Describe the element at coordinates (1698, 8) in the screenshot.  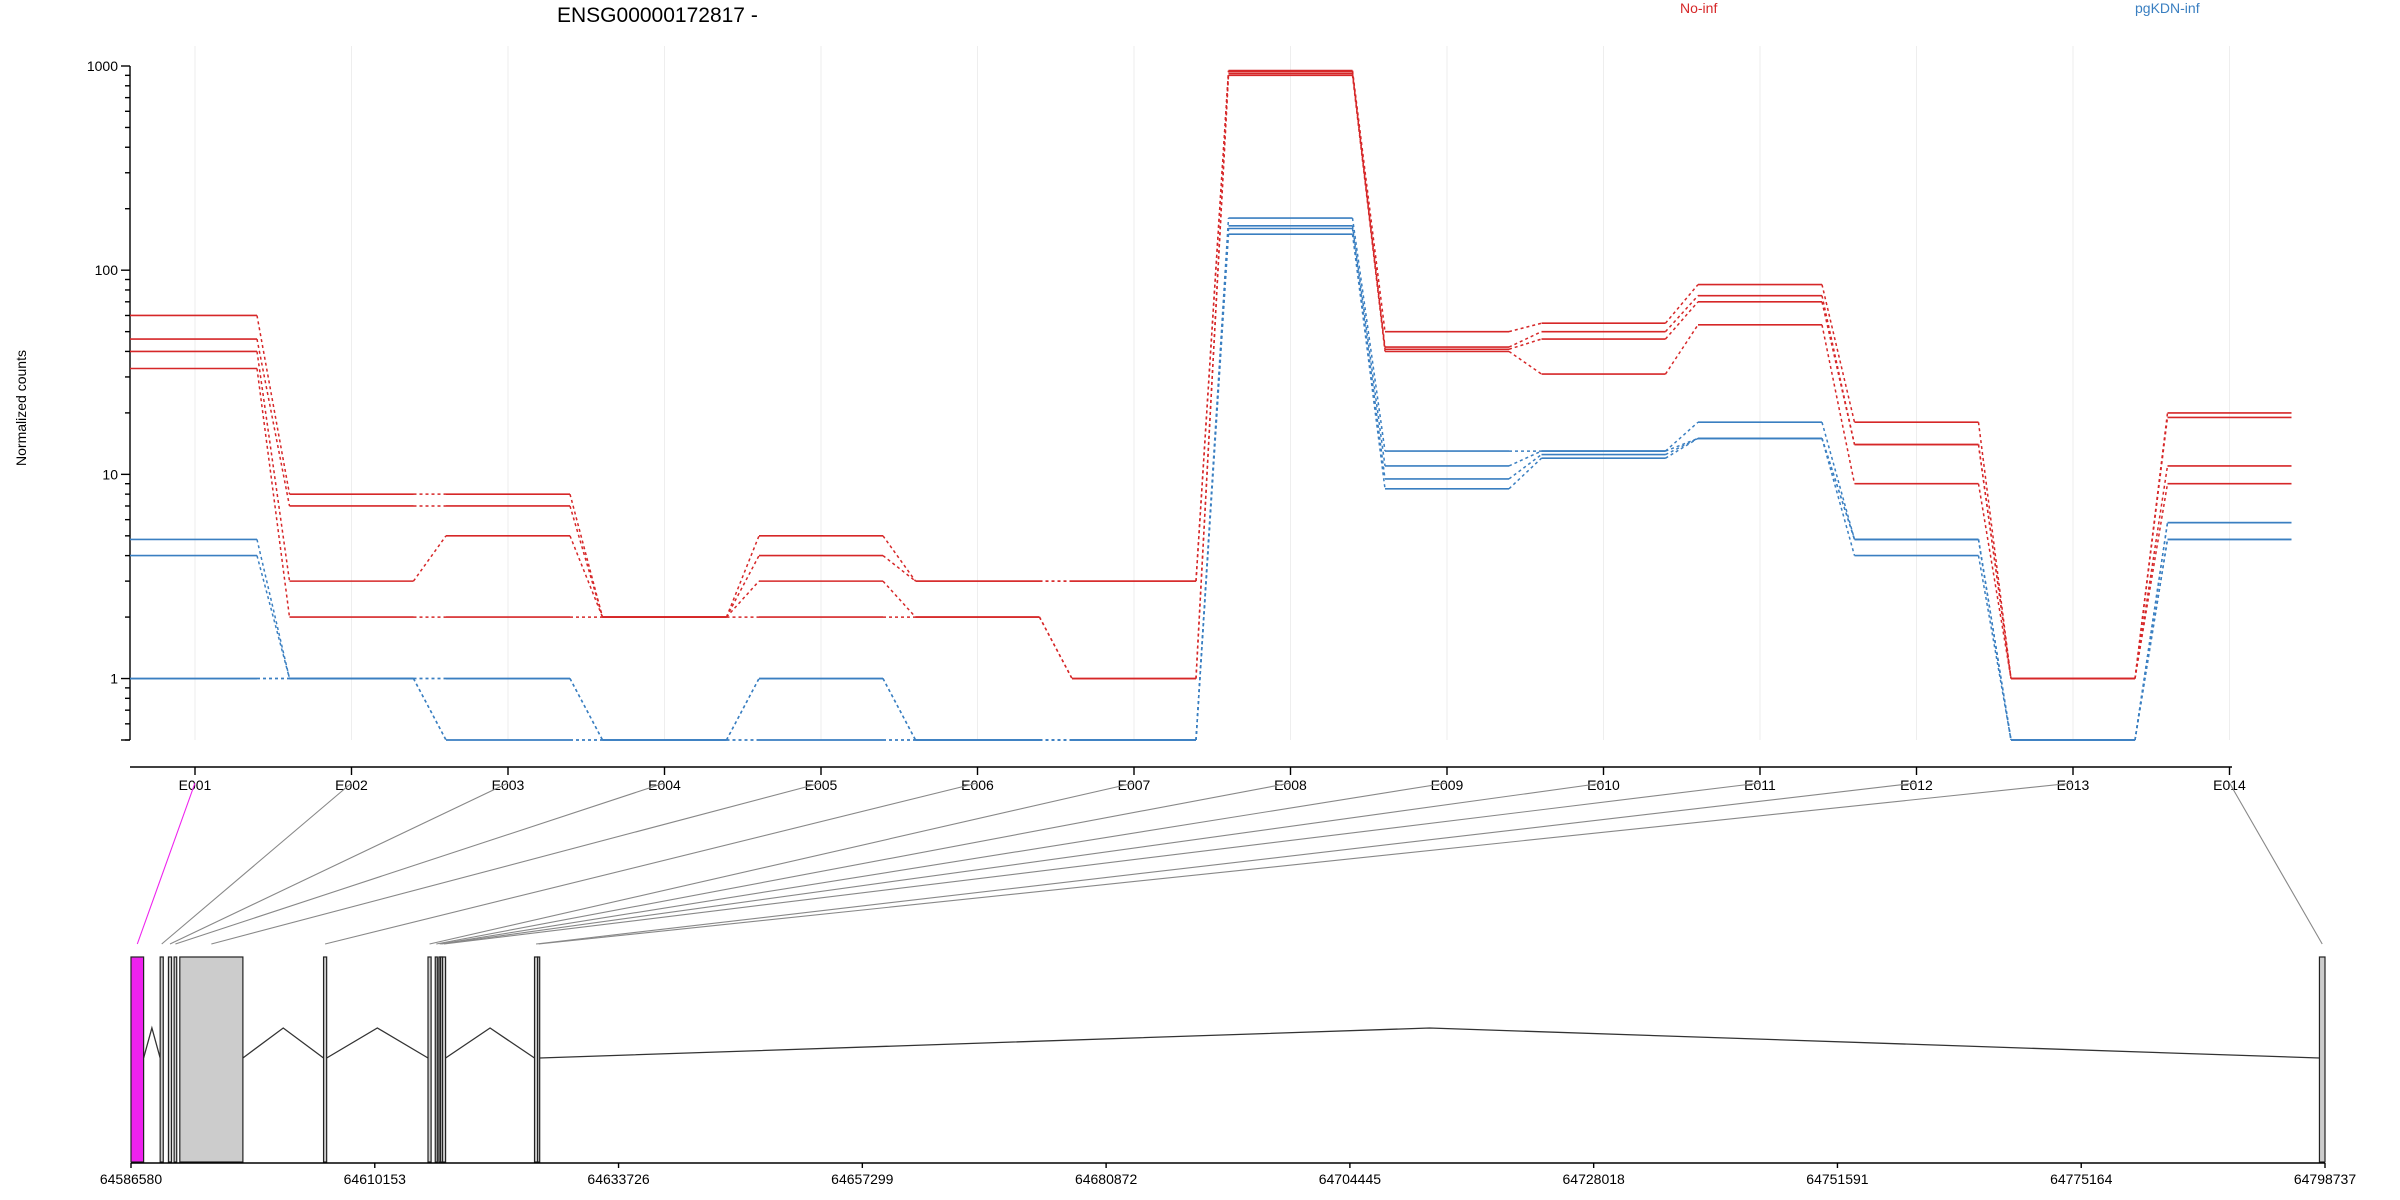
I see `legend-no-inf: No-inf` at that location.